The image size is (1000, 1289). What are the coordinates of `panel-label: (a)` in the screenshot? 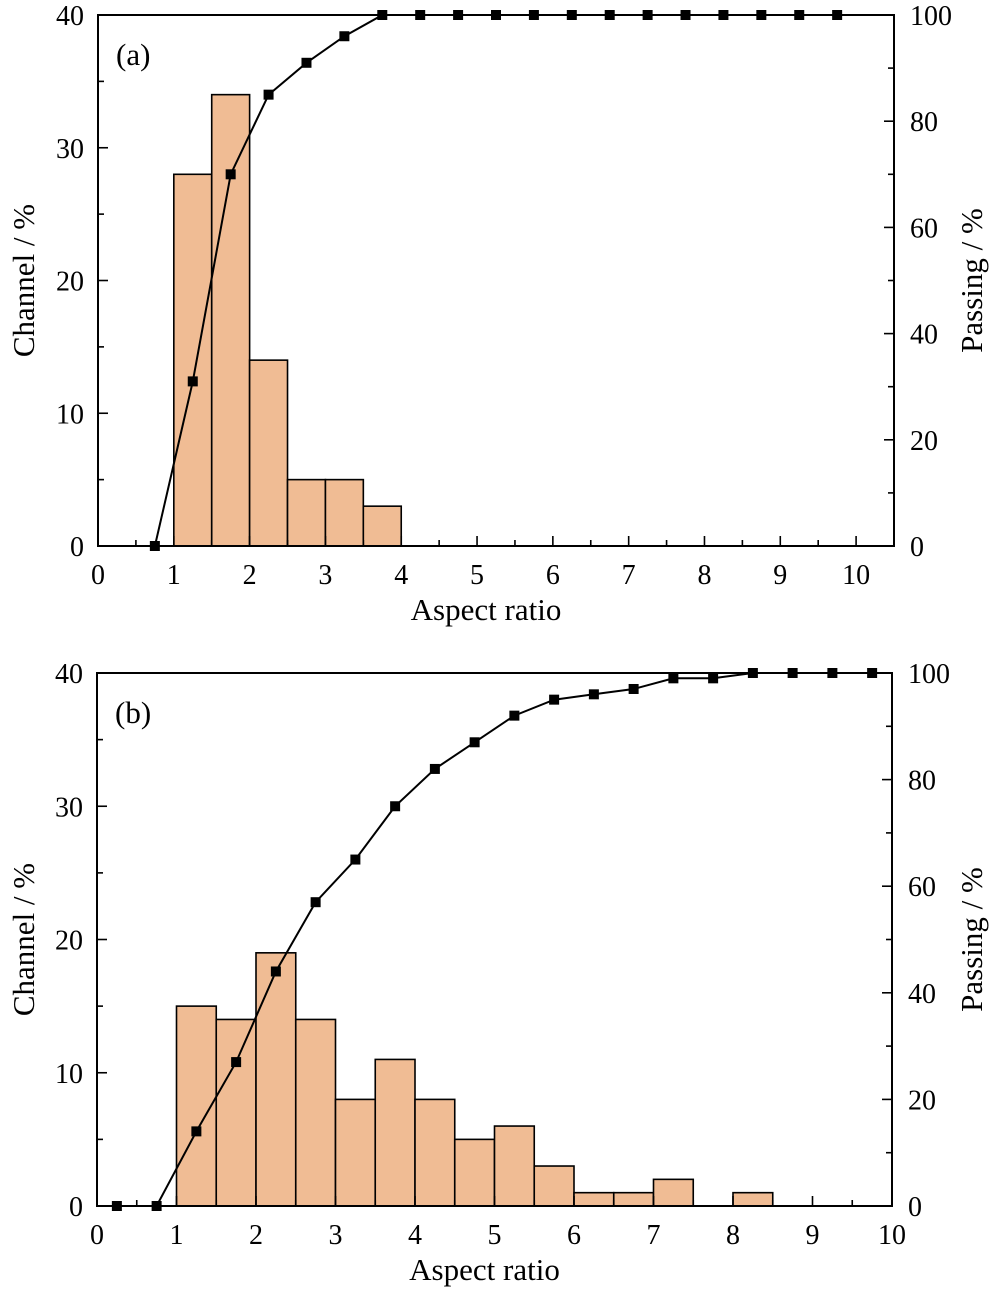 It's located at (133, 54).